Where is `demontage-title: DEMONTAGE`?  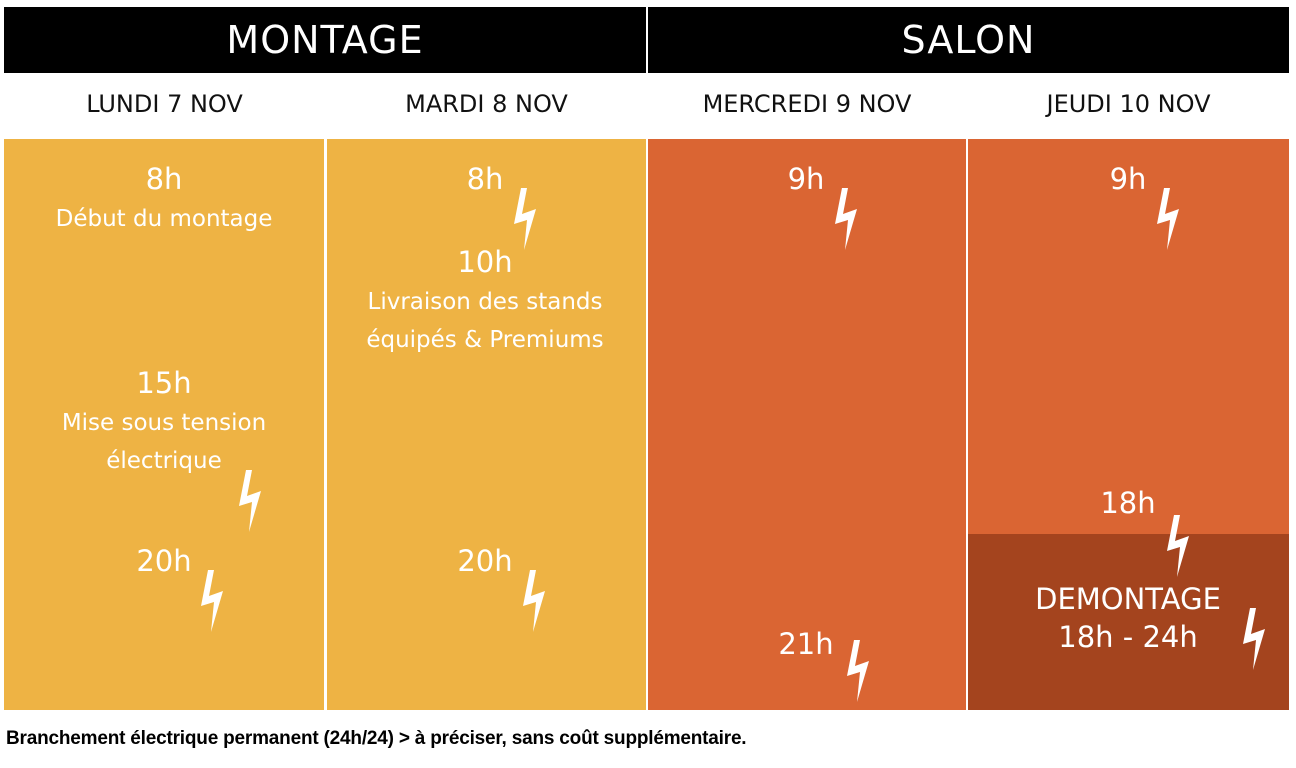
demontage-title: DEMONTAGE is located at coordinates (1128, 599).